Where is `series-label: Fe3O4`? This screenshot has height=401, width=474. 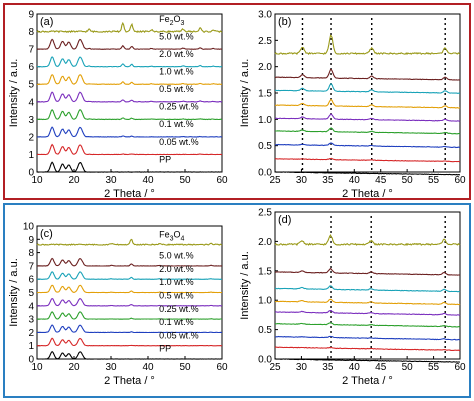 series-label: Fe3O4 is located at coordinates (171, 235).